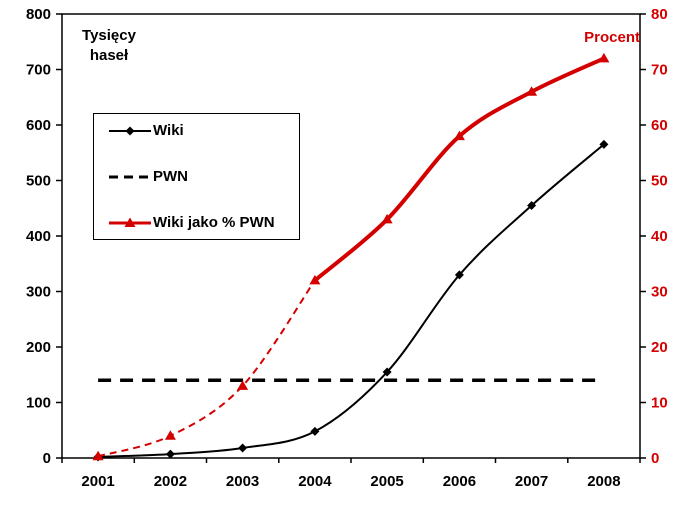 This screenshot has height=512, width=693. What do you see at coordinates (38, 292) in the screenshot?
I see `left-axis-tick-label: 300` at bounding box center [38, 292].